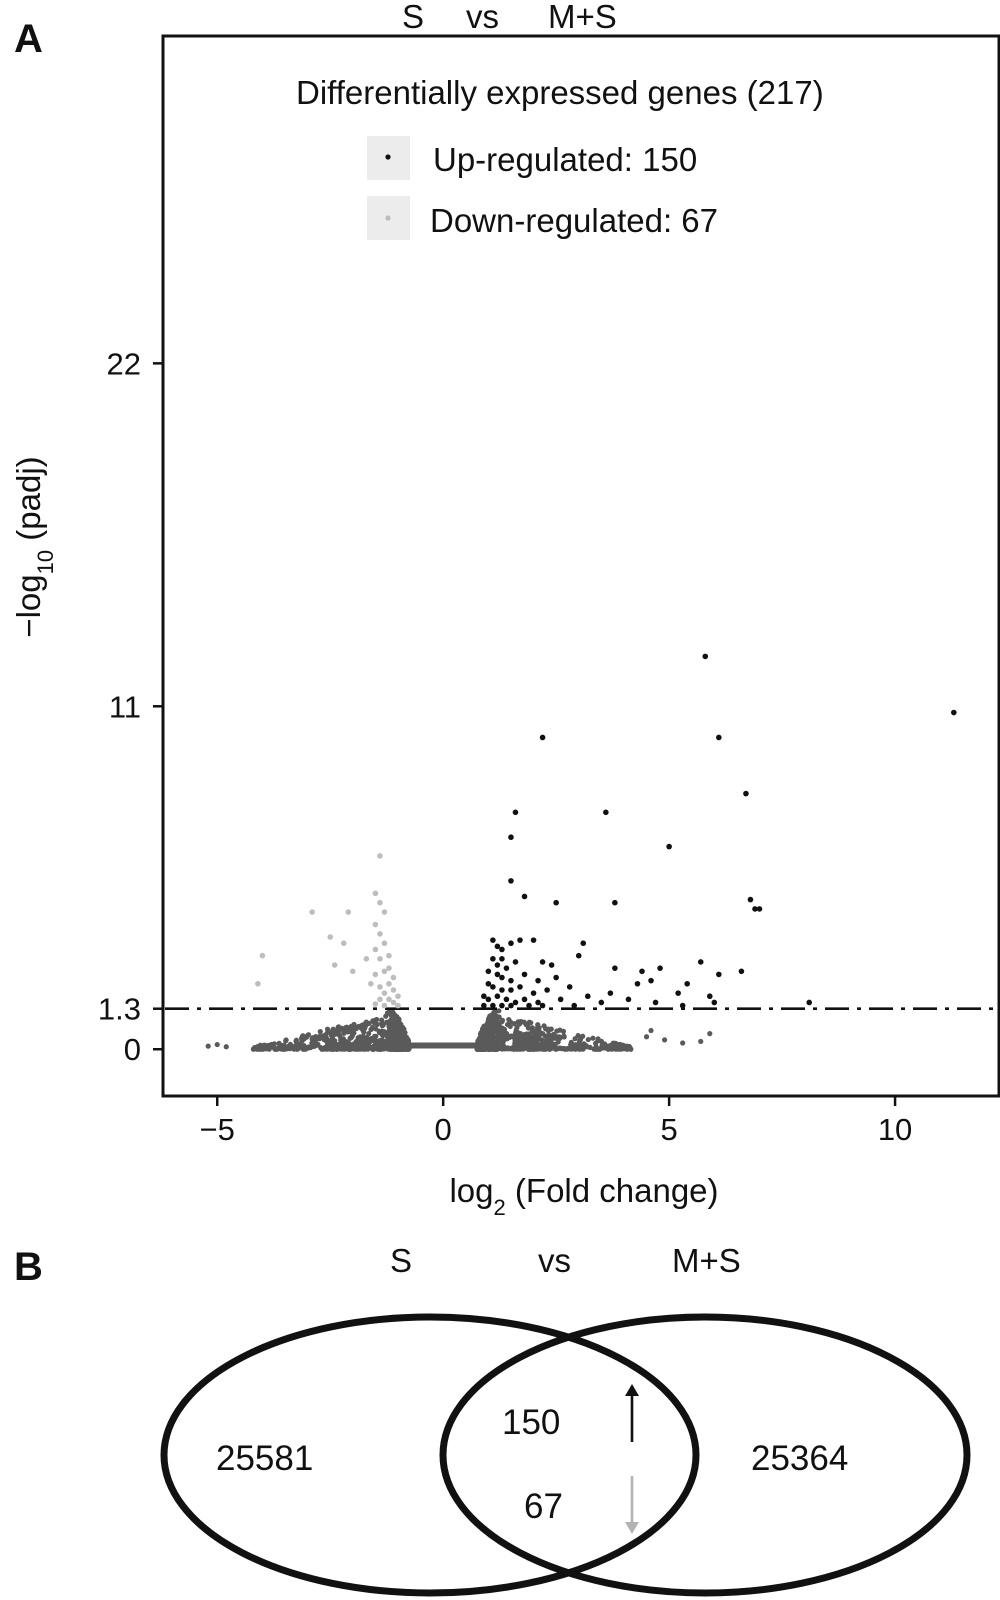  Describe the element at coordinates (459, 1030) in the screenshot. I see `non-significant-series` at that location.